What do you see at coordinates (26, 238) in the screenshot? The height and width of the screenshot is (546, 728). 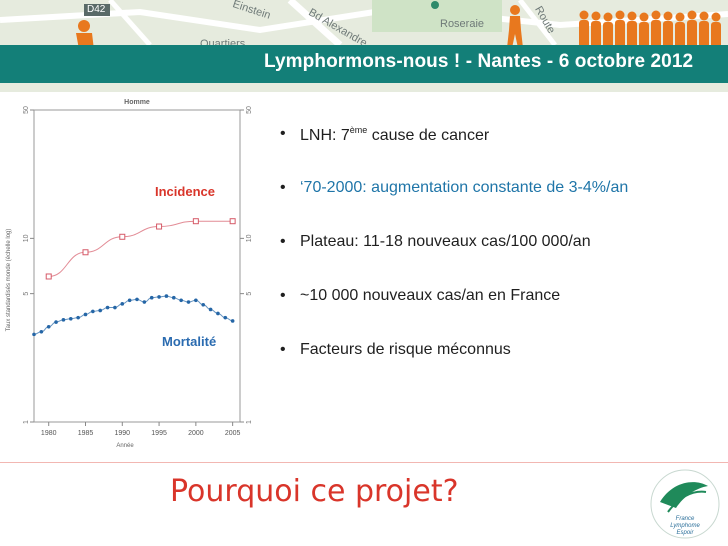 I see `y-tick-label-left: 10` at bounding box center [26, 238].